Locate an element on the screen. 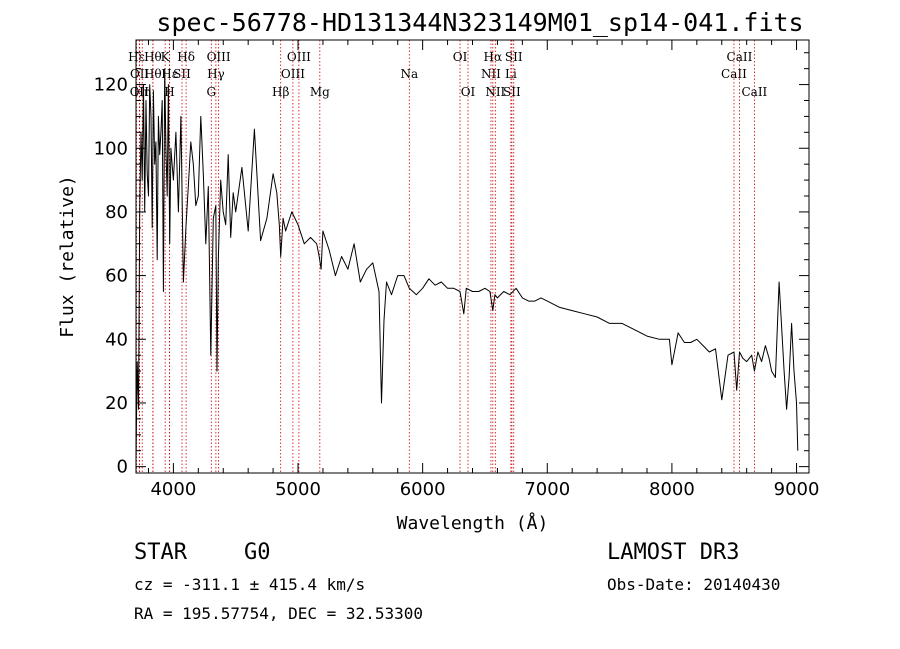 Image resolution: width=900 pixels, height=649 pixels. redshift-cz: cz = -311.1 ± 415.4 km/s is located at coordinates (250, 584).